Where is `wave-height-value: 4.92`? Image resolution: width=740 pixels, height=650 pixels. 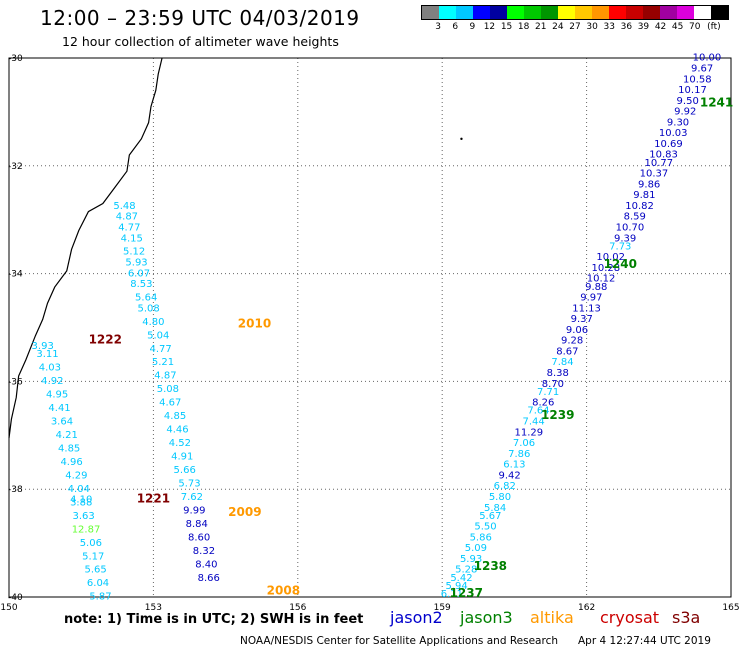
wave-height-value: 4.92 is located at coordinates (52, 381).